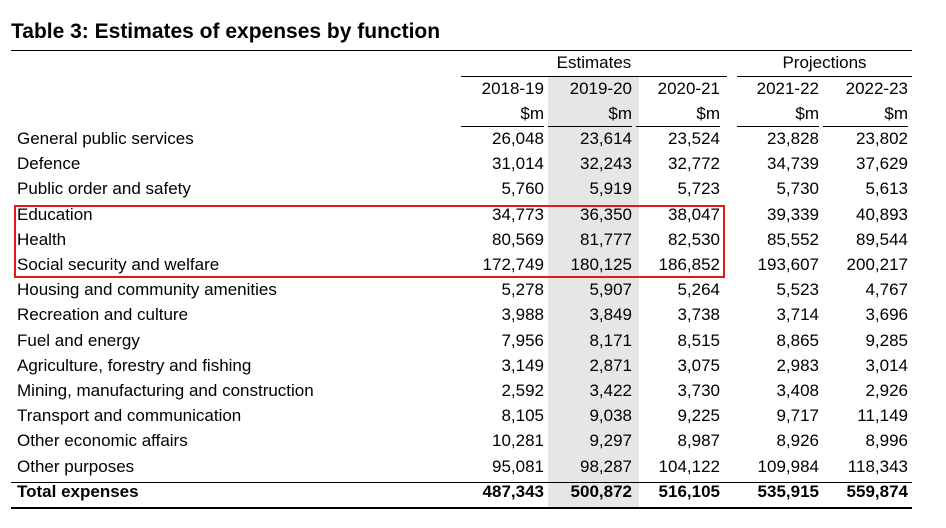 The width and height of the screenshot is (946, 528). What do you see at coordinates (49, 164) in the screenshot?
I see `row-label: Defence` at bounding box center [49, 164].